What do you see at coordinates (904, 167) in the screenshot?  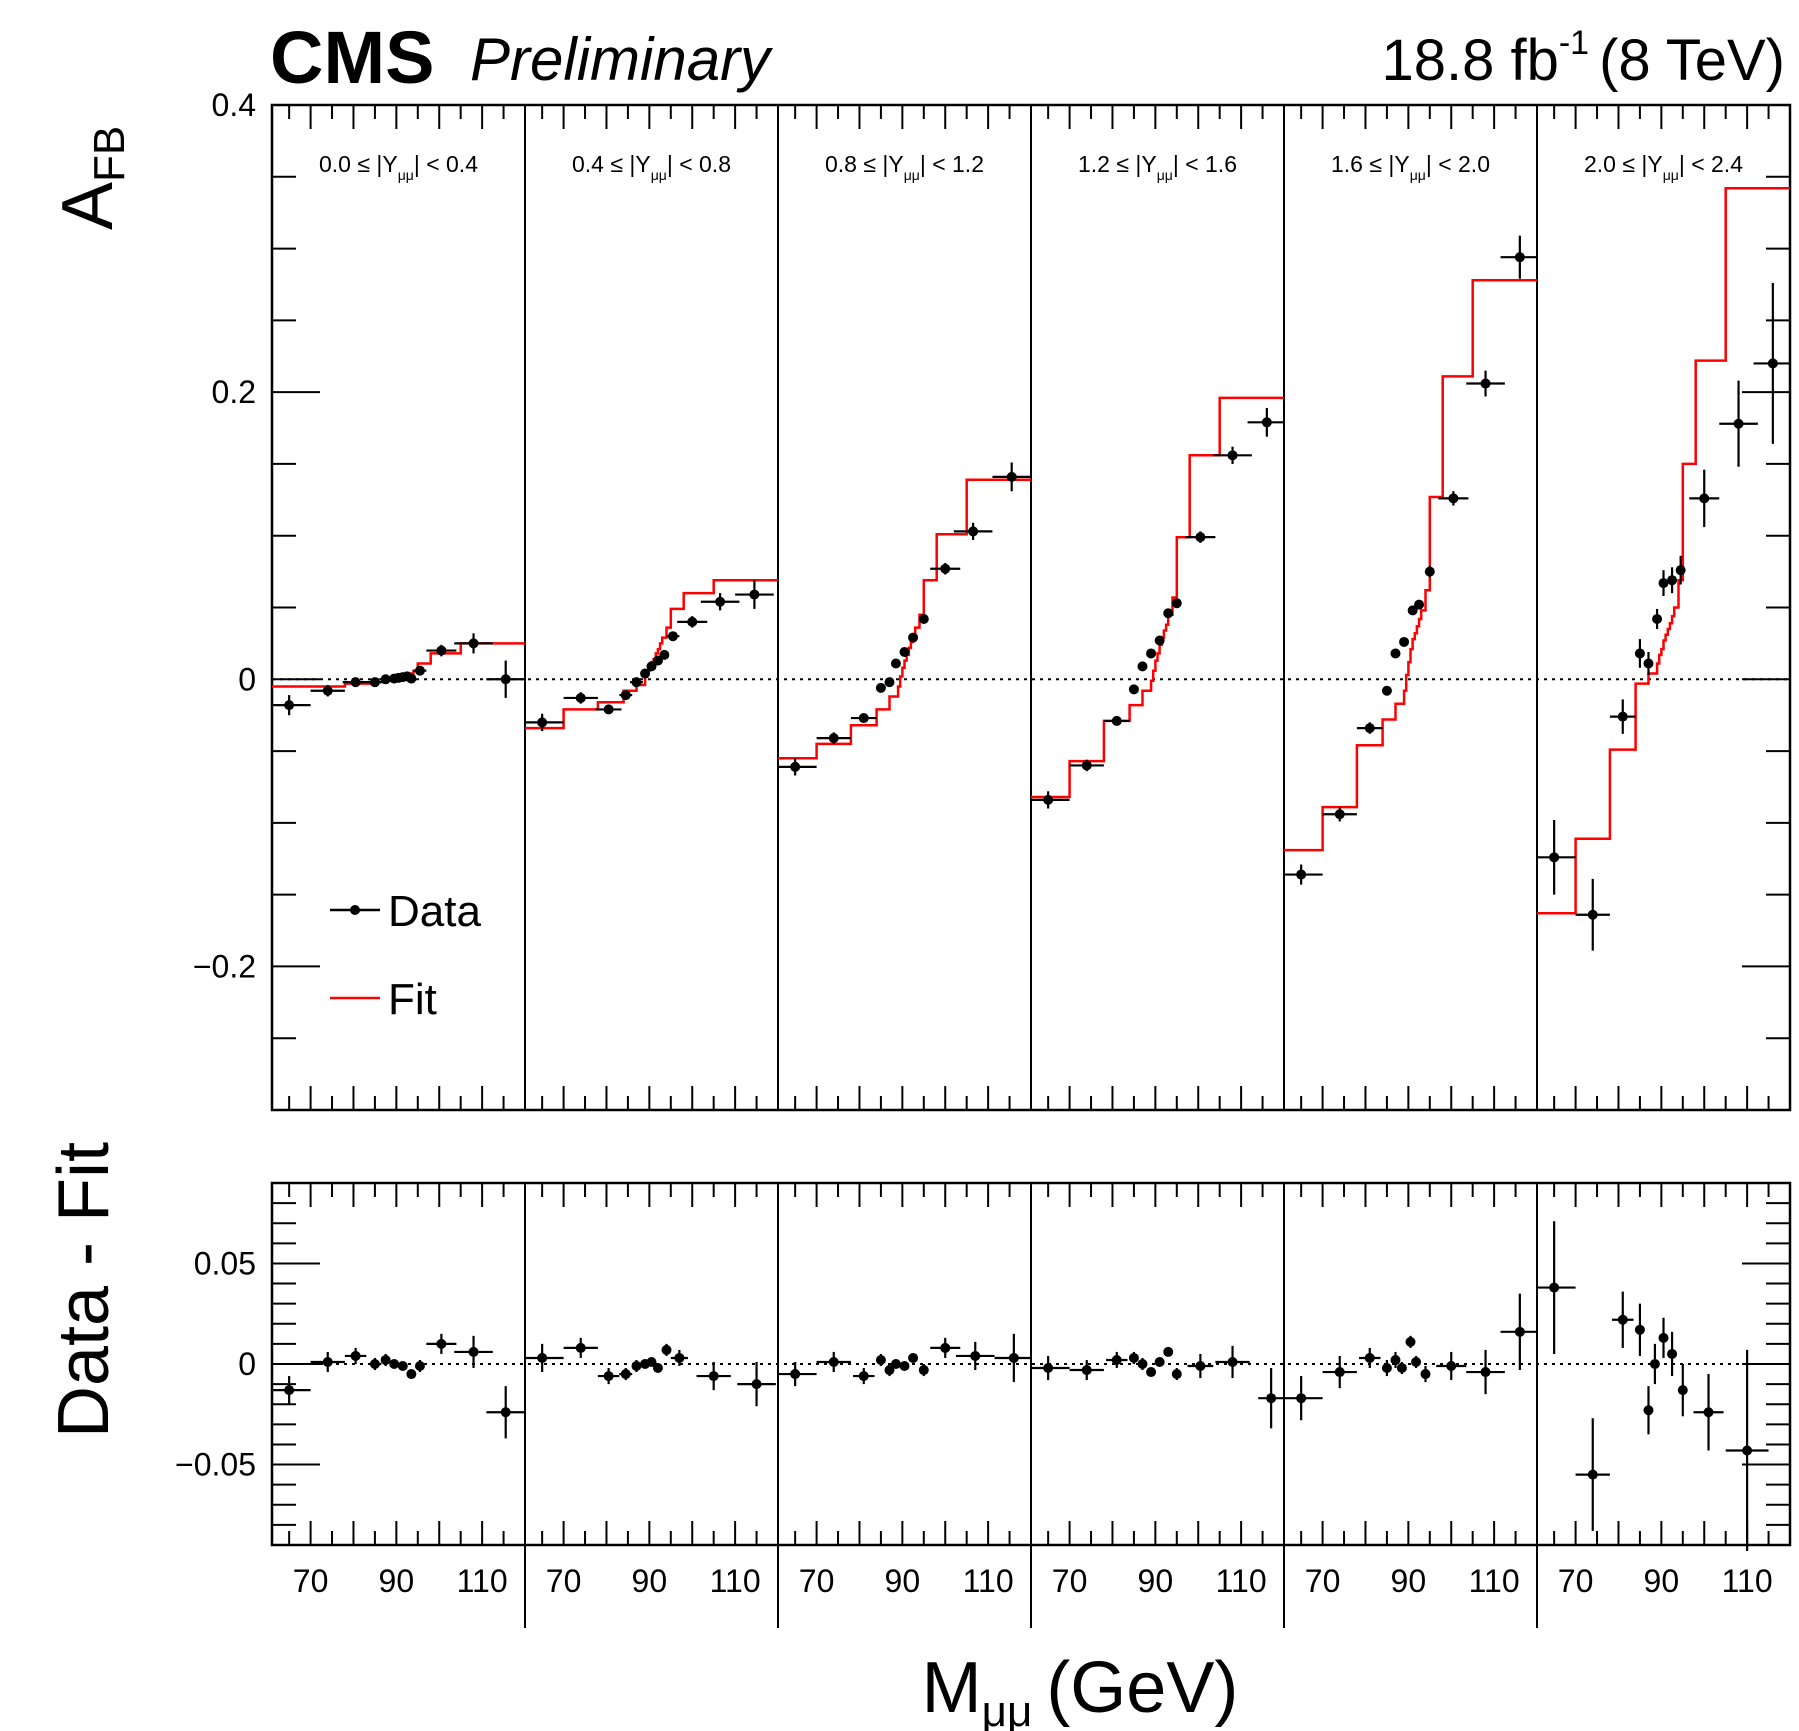 I see `rapidity-bin-label: 0.8 ≤ |Yμμ| < 1.2` at bounding box center [904, 167].